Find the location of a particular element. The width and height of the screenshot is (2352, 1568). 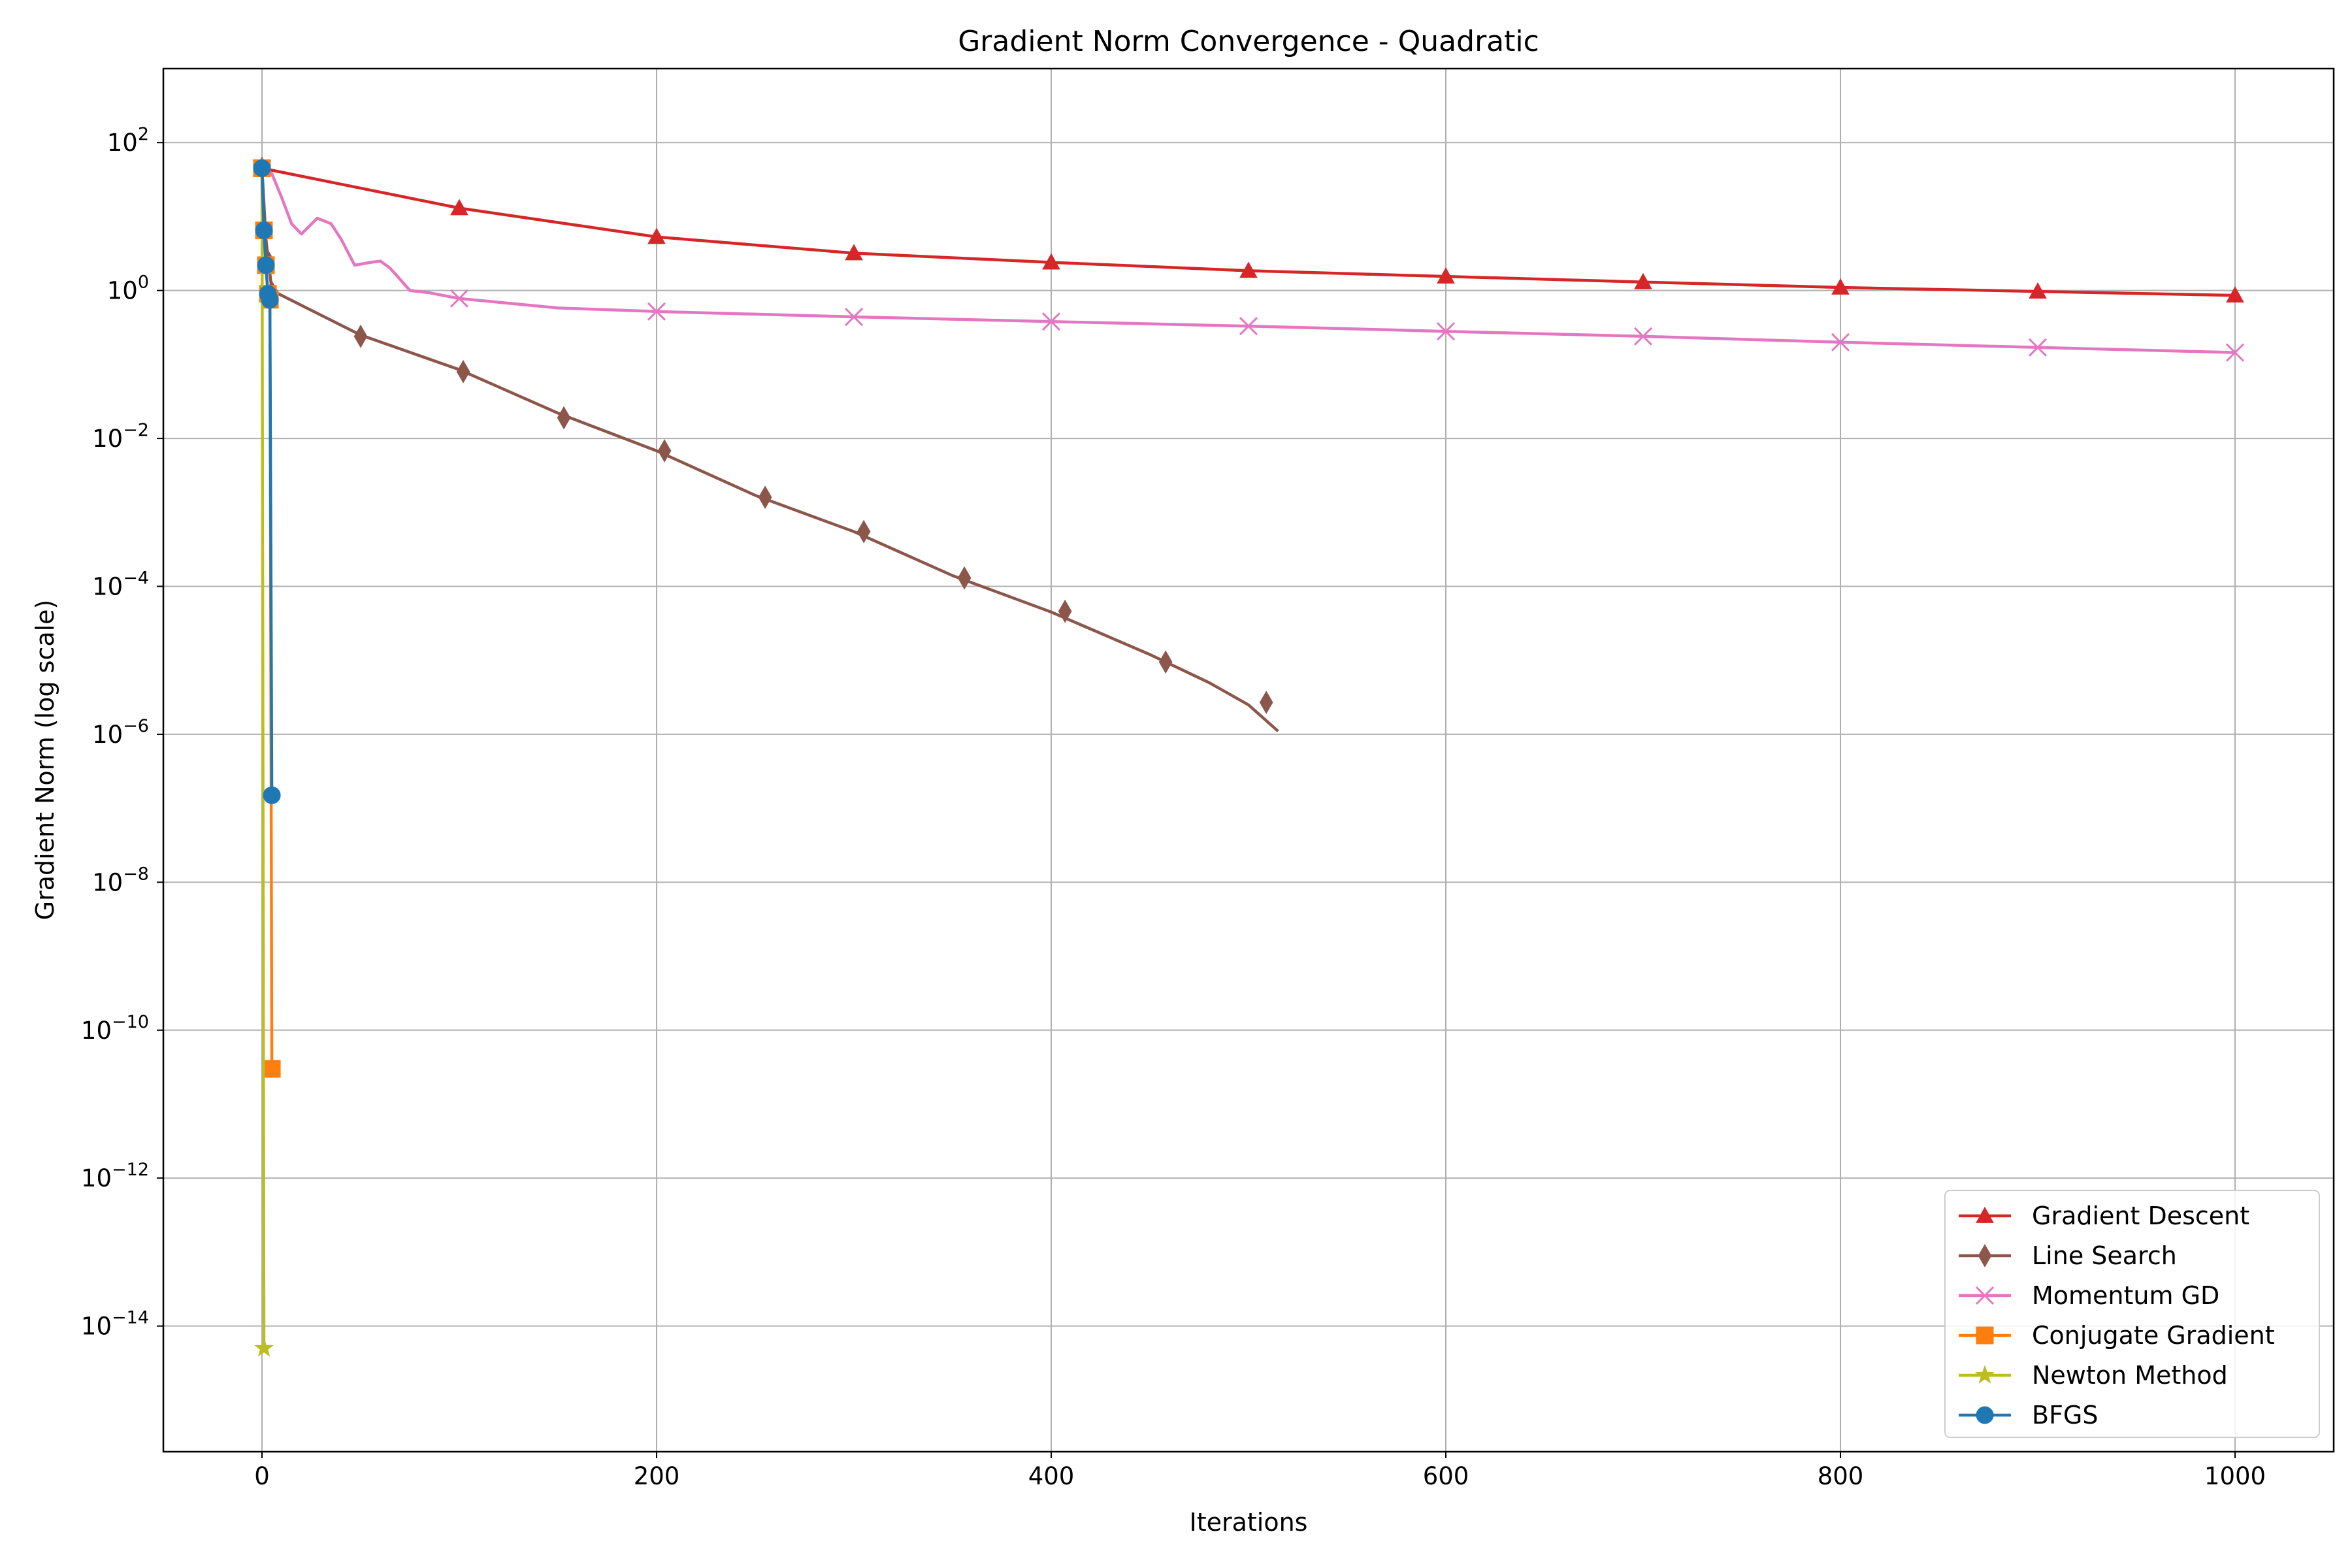

legend-marker-line-search is located at coordinates (1985, 1255).